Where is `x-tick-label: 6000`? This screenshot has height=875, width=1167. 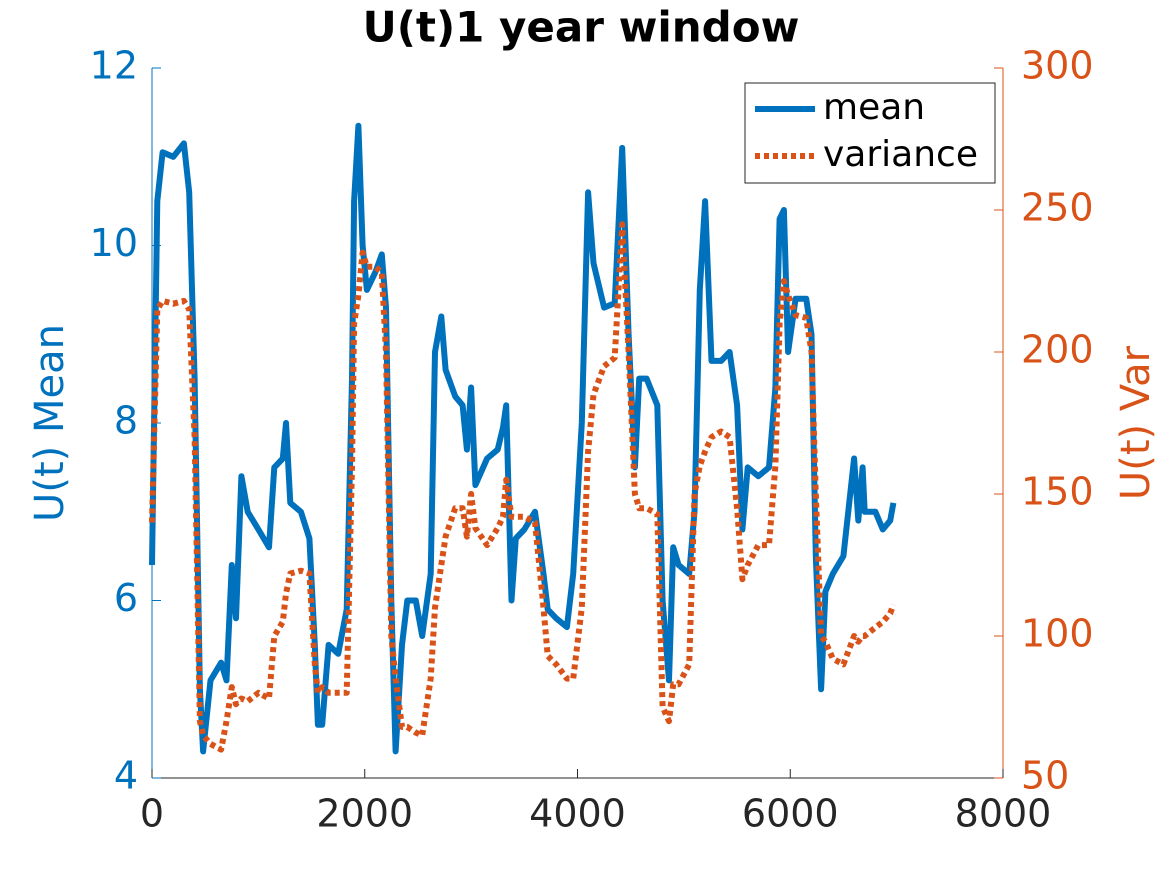 x-tick-label: 6000 is located at coordinates (790, 814).